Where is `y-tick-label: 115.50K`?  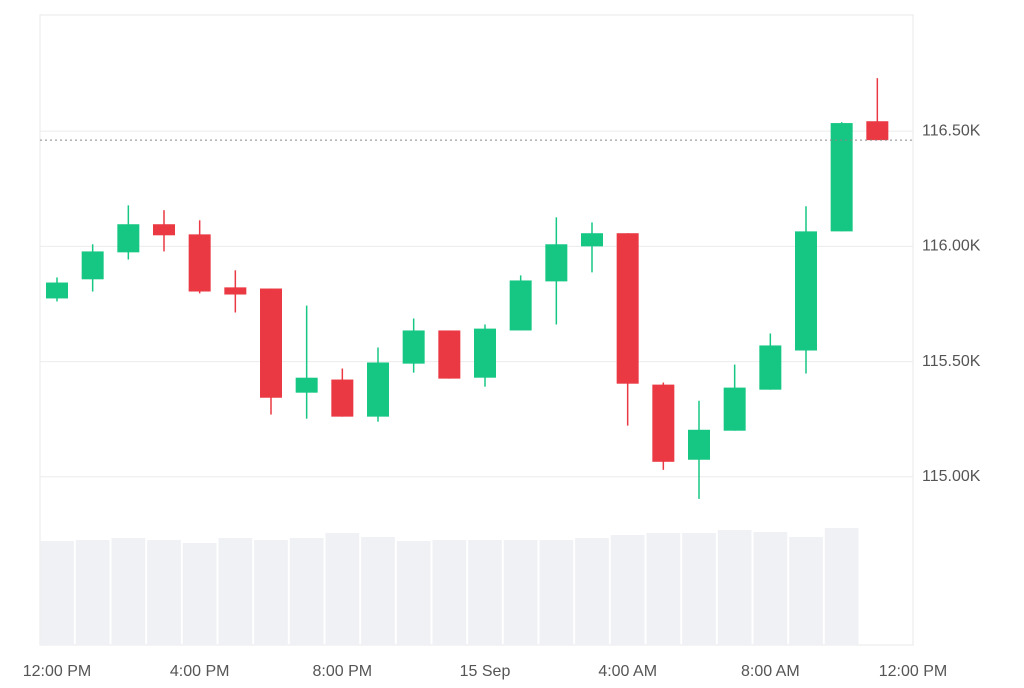
y-tick-label: 115.50K is located at coordinates (951, 361).